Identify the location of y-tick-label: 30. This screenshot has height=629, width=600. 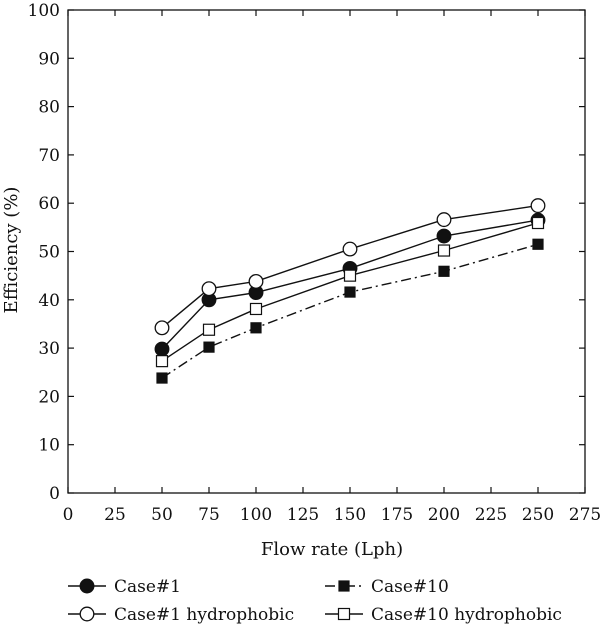
(49, 349).